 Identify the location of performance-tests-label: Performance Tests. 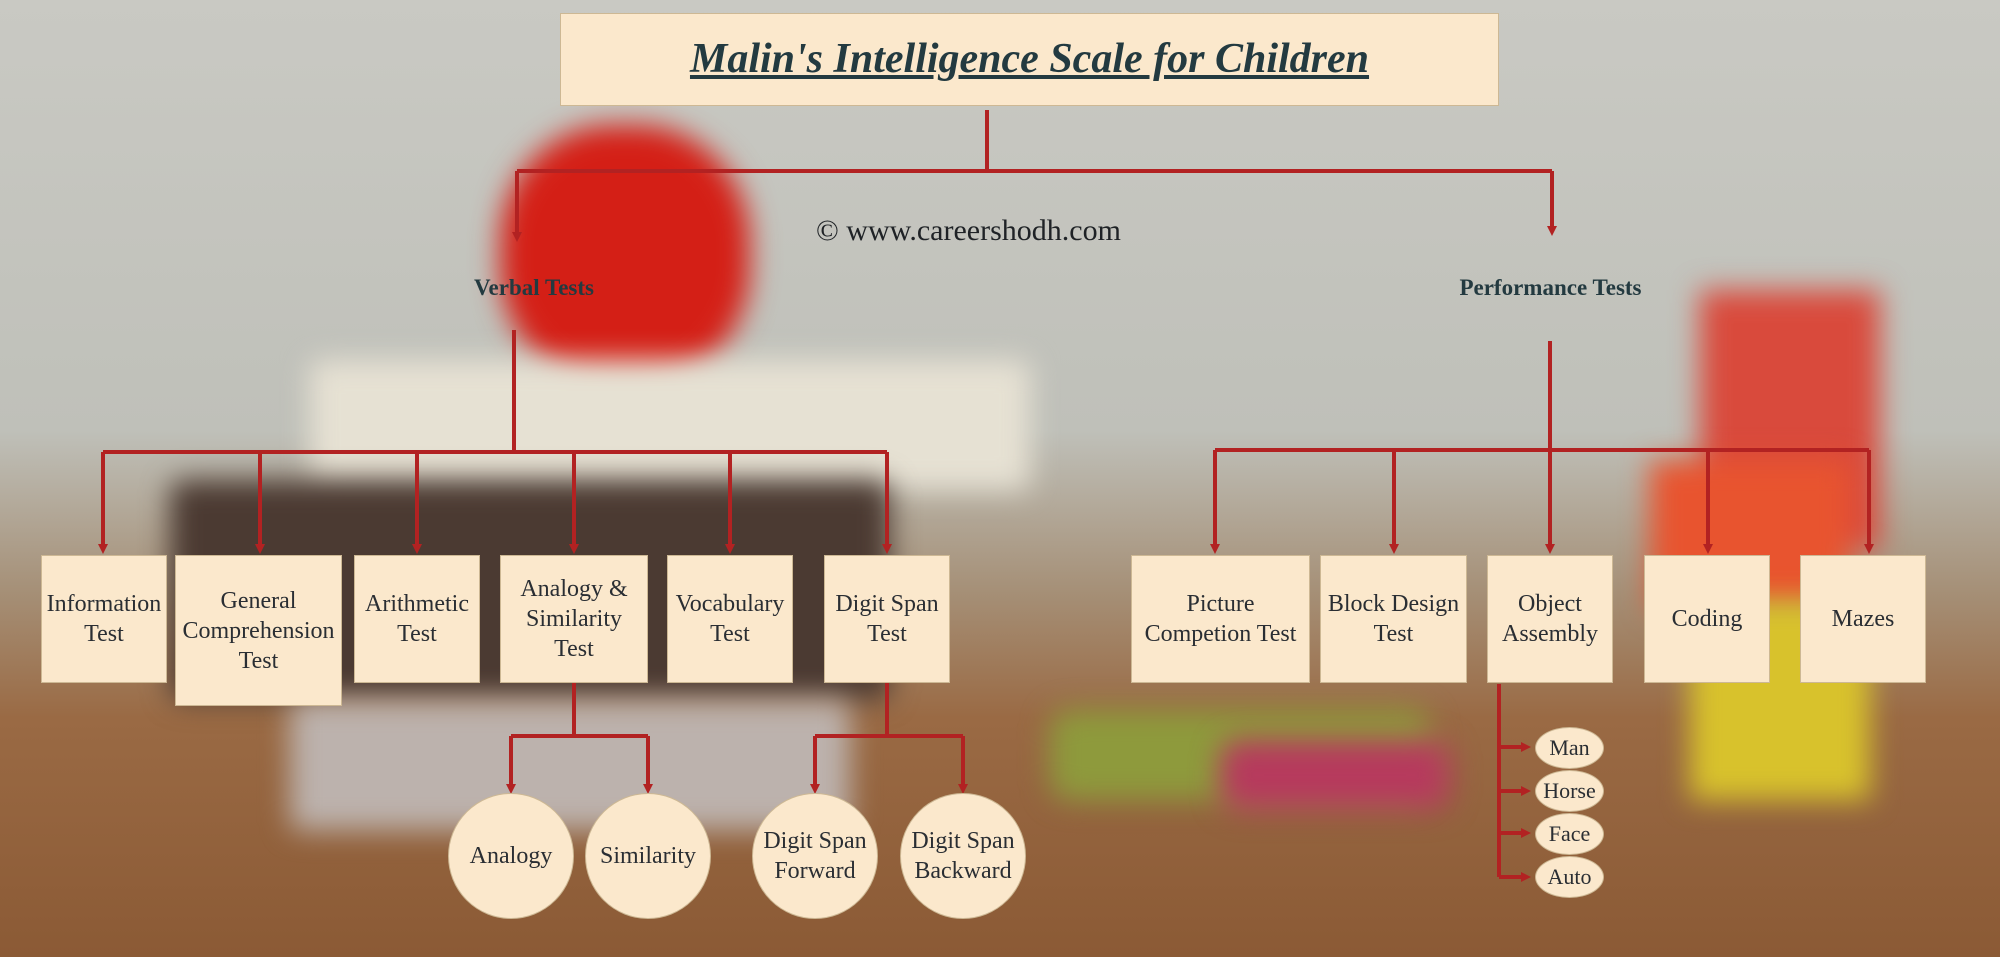
(1550, 287).